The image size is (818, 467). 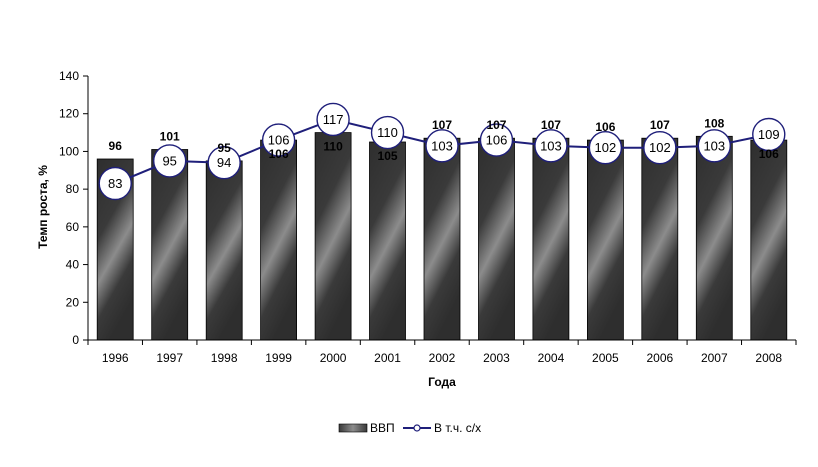 I want to click on legend: ВВП В т.ч. с/х, so click(x=409, y=428).